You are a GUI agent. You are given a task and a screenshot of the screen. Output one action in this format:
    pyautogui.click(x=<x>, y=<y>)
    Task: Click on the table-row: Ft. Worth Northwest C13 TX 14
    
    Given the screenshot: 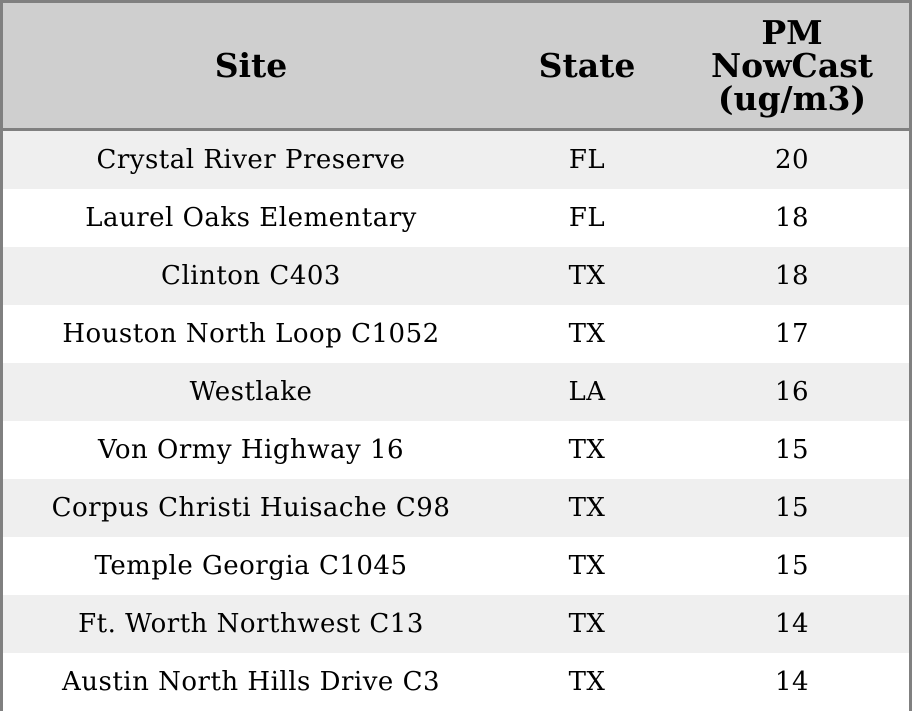 What is the action you would take?
    pyautogui.click(x=456, y=624)
    